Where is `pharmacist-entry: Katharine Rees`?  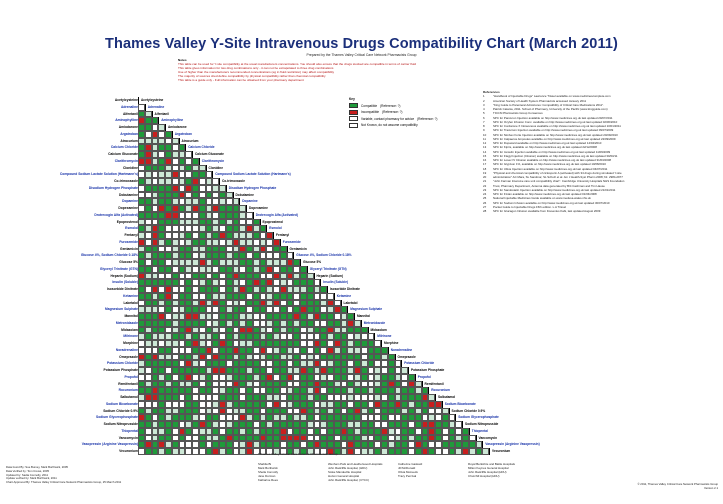 pharmacist-entry: Katharine Rees is located at coordinates (268, 480).